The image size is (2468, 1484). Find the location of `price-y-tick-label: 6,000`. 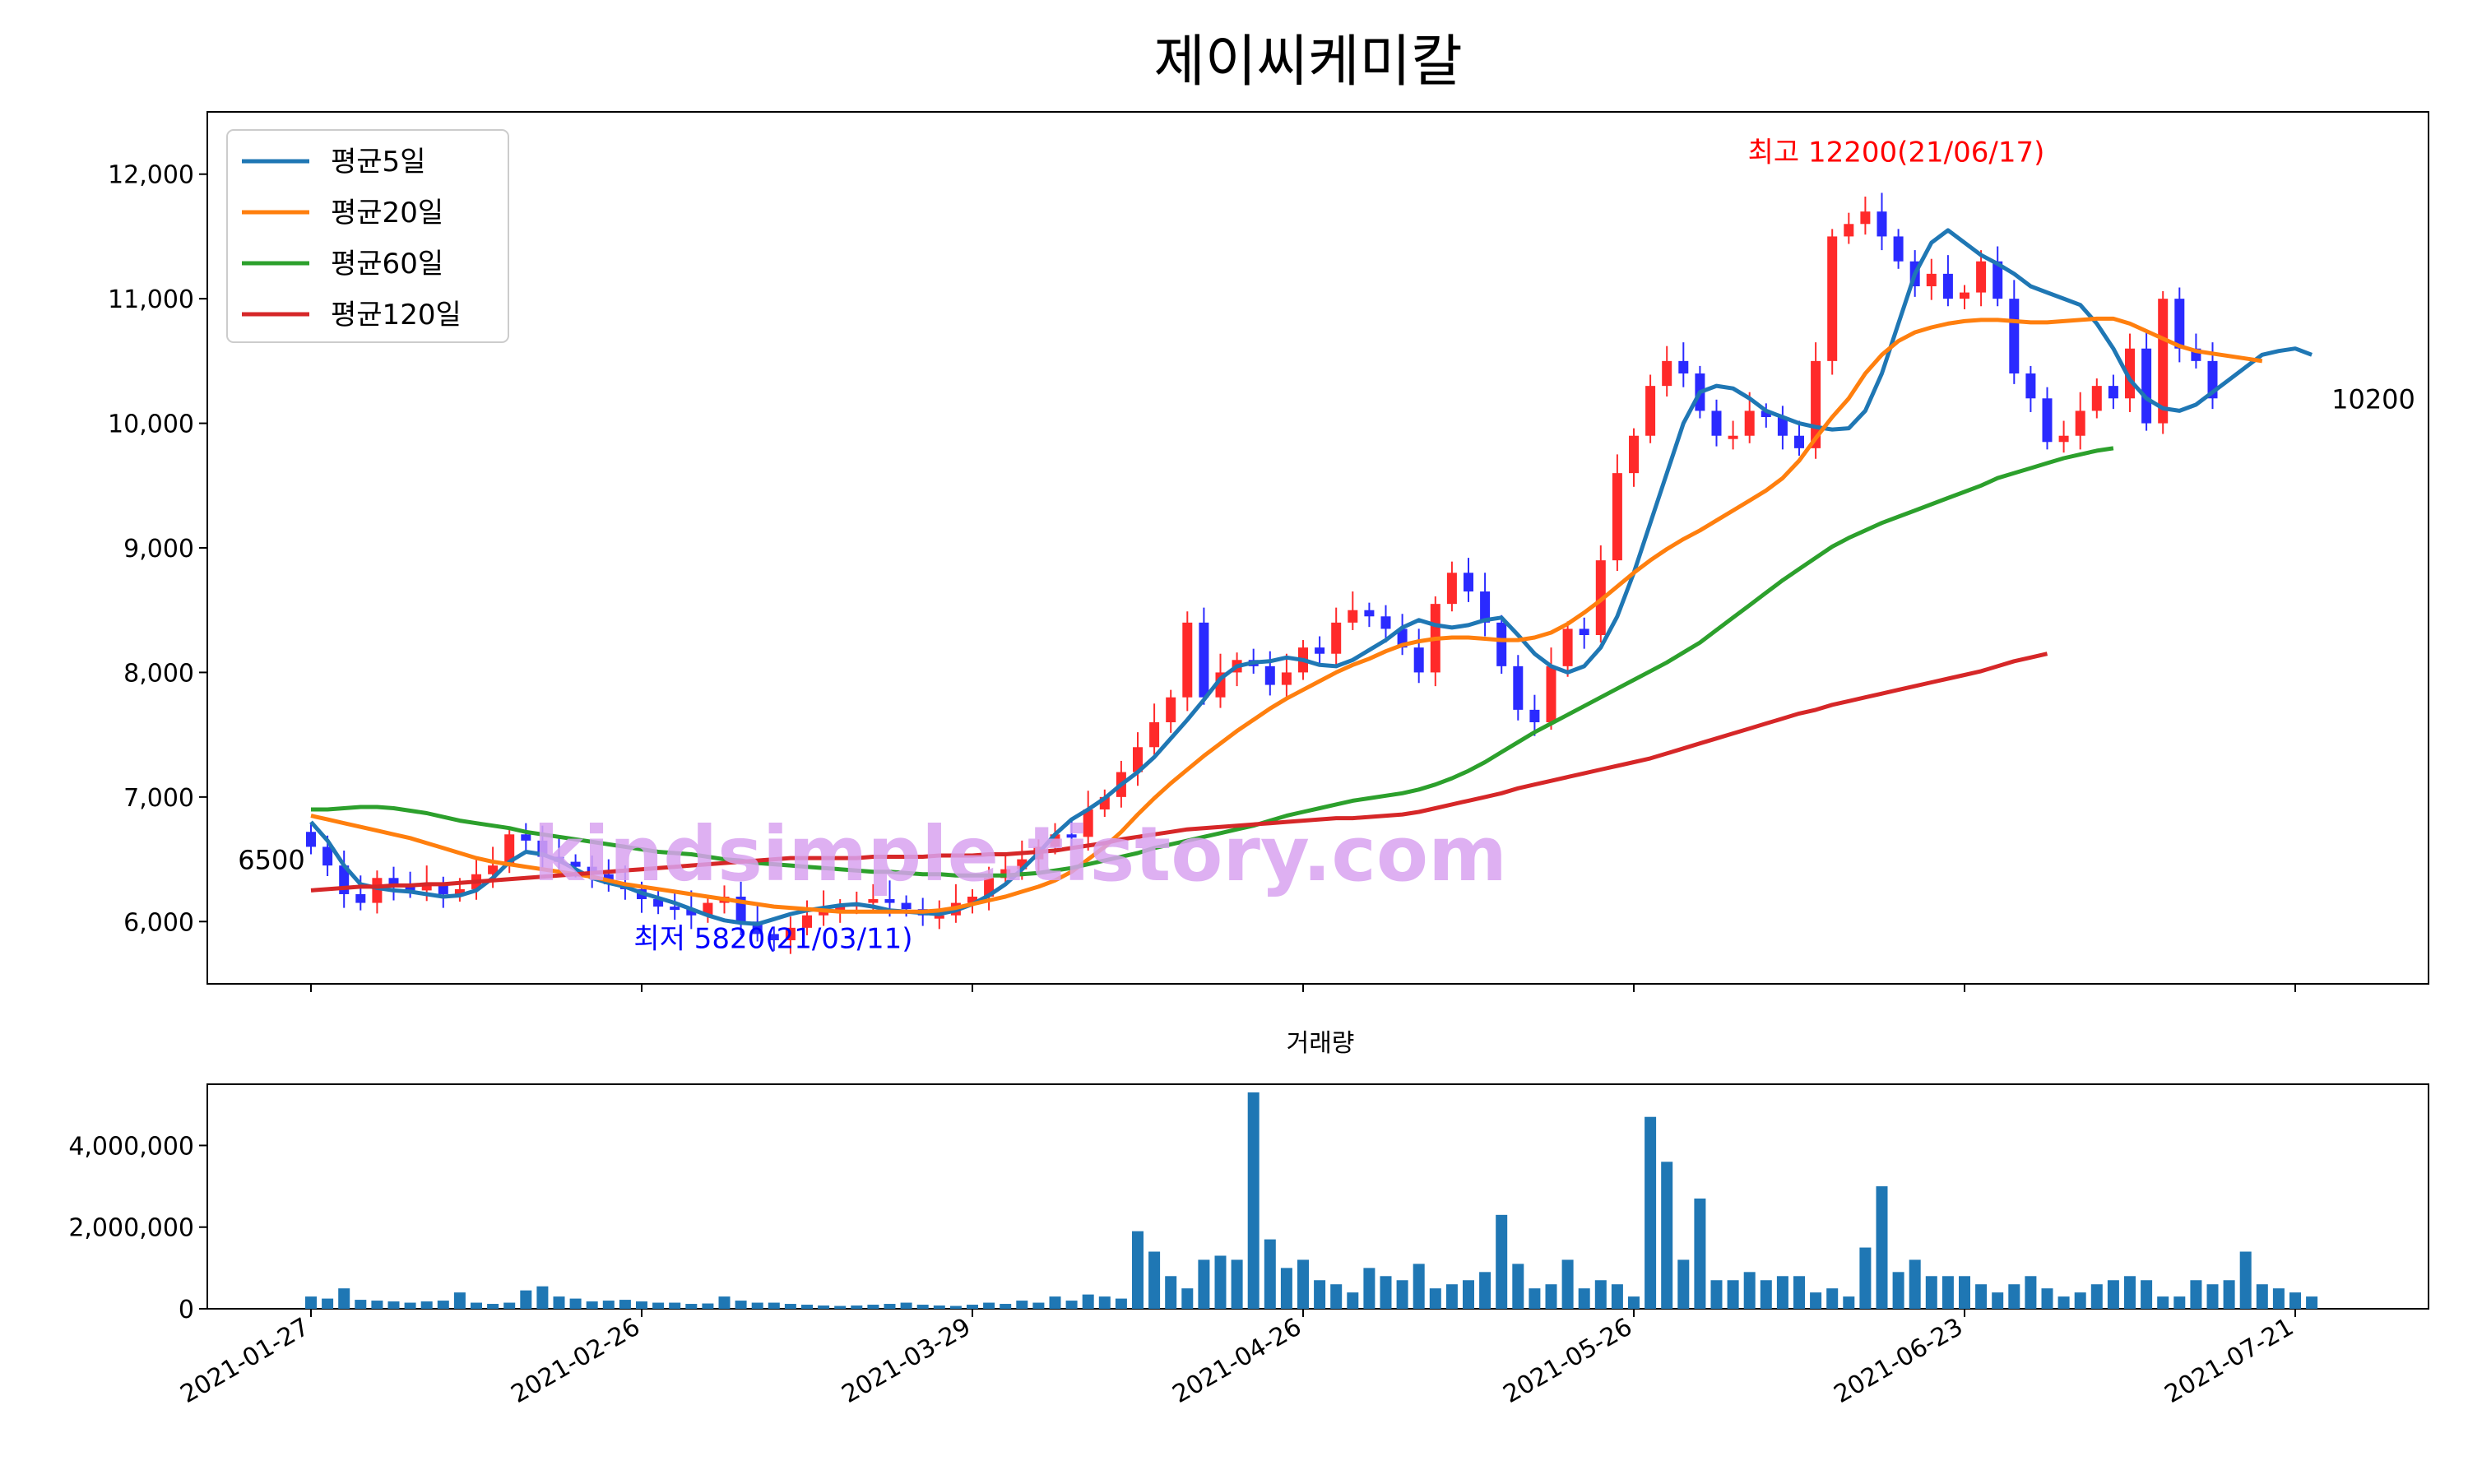

price-y-tick-label: 6,000 is located at coordinates (158, 922).